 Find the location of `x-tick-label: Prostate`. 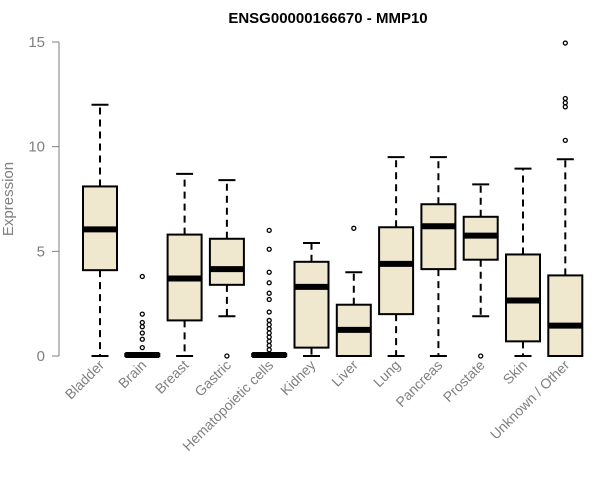

x-tick-label: Prostate is located at coordinates (464, 381).